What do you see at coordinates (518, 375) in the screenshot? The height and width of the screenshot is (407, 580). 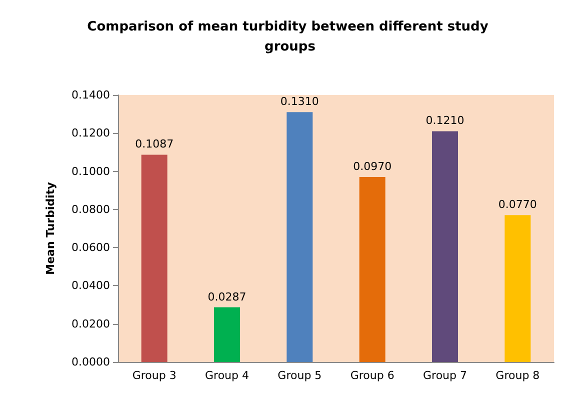 I see `x-tick-label: Group 8` at bounding box center [518, 375].